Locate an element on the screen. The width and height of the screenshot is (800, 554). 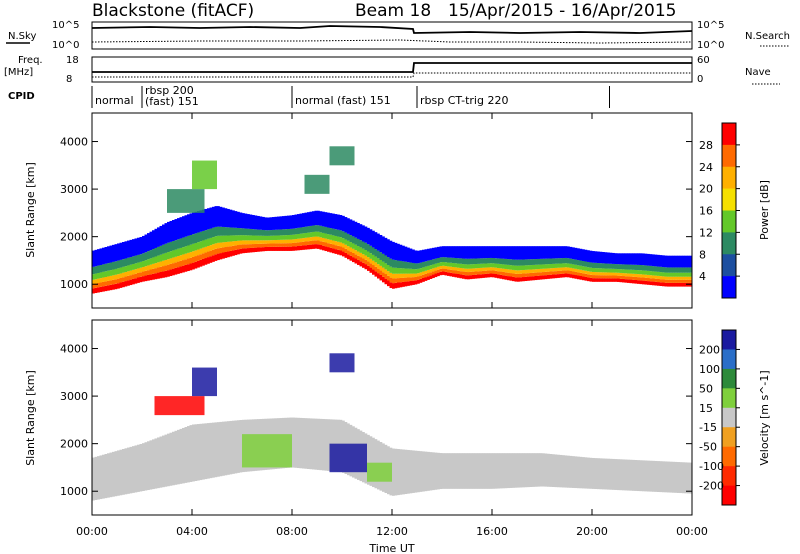
colorbar-tick-label: 20 is located at coordinates (706, 189).